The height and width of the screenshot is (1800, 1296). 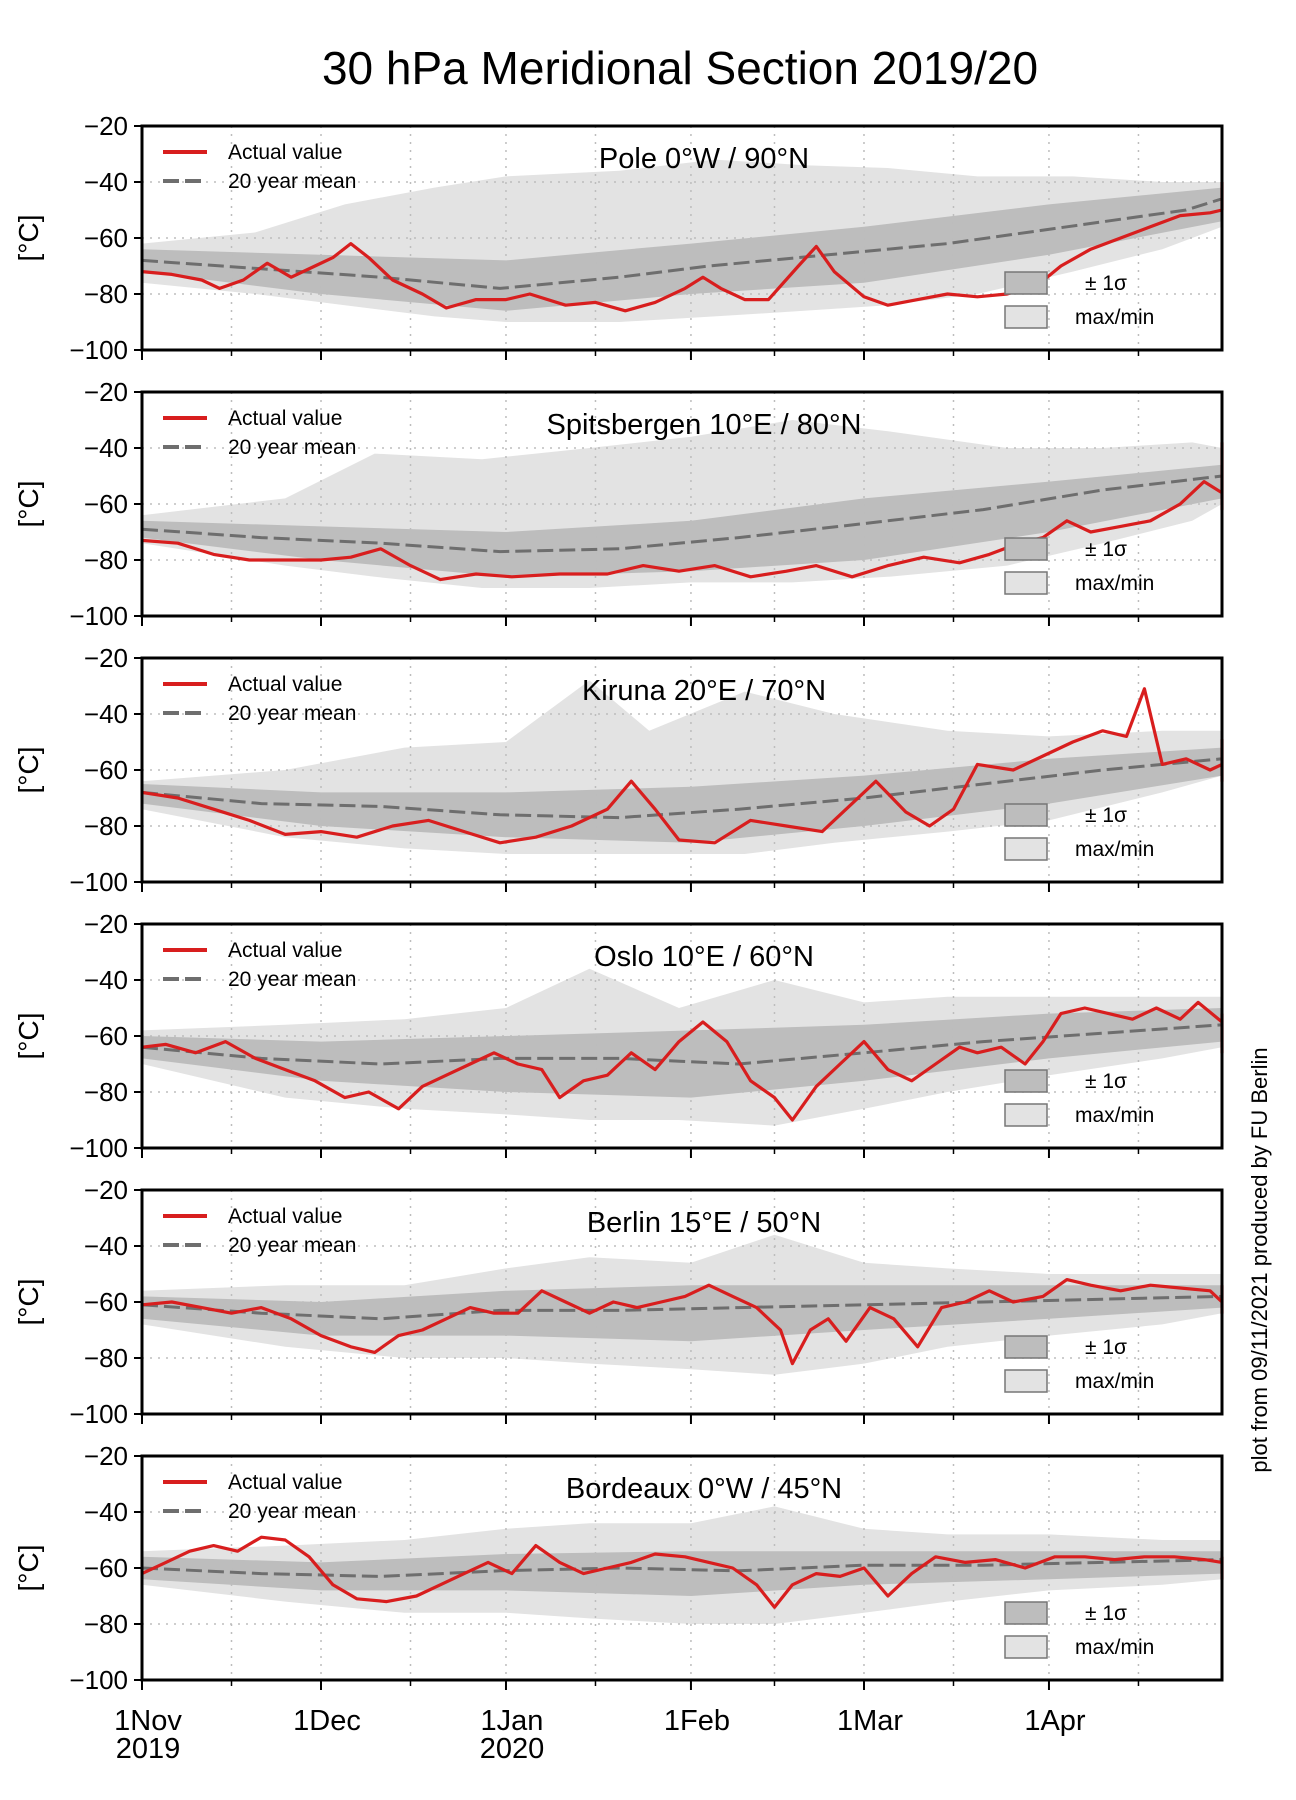 What do you see at coordinates (704, 957) in the screenshot?
I see `panel-title: Oslo 10°E / 60°N` at bounding box center [704, 957].